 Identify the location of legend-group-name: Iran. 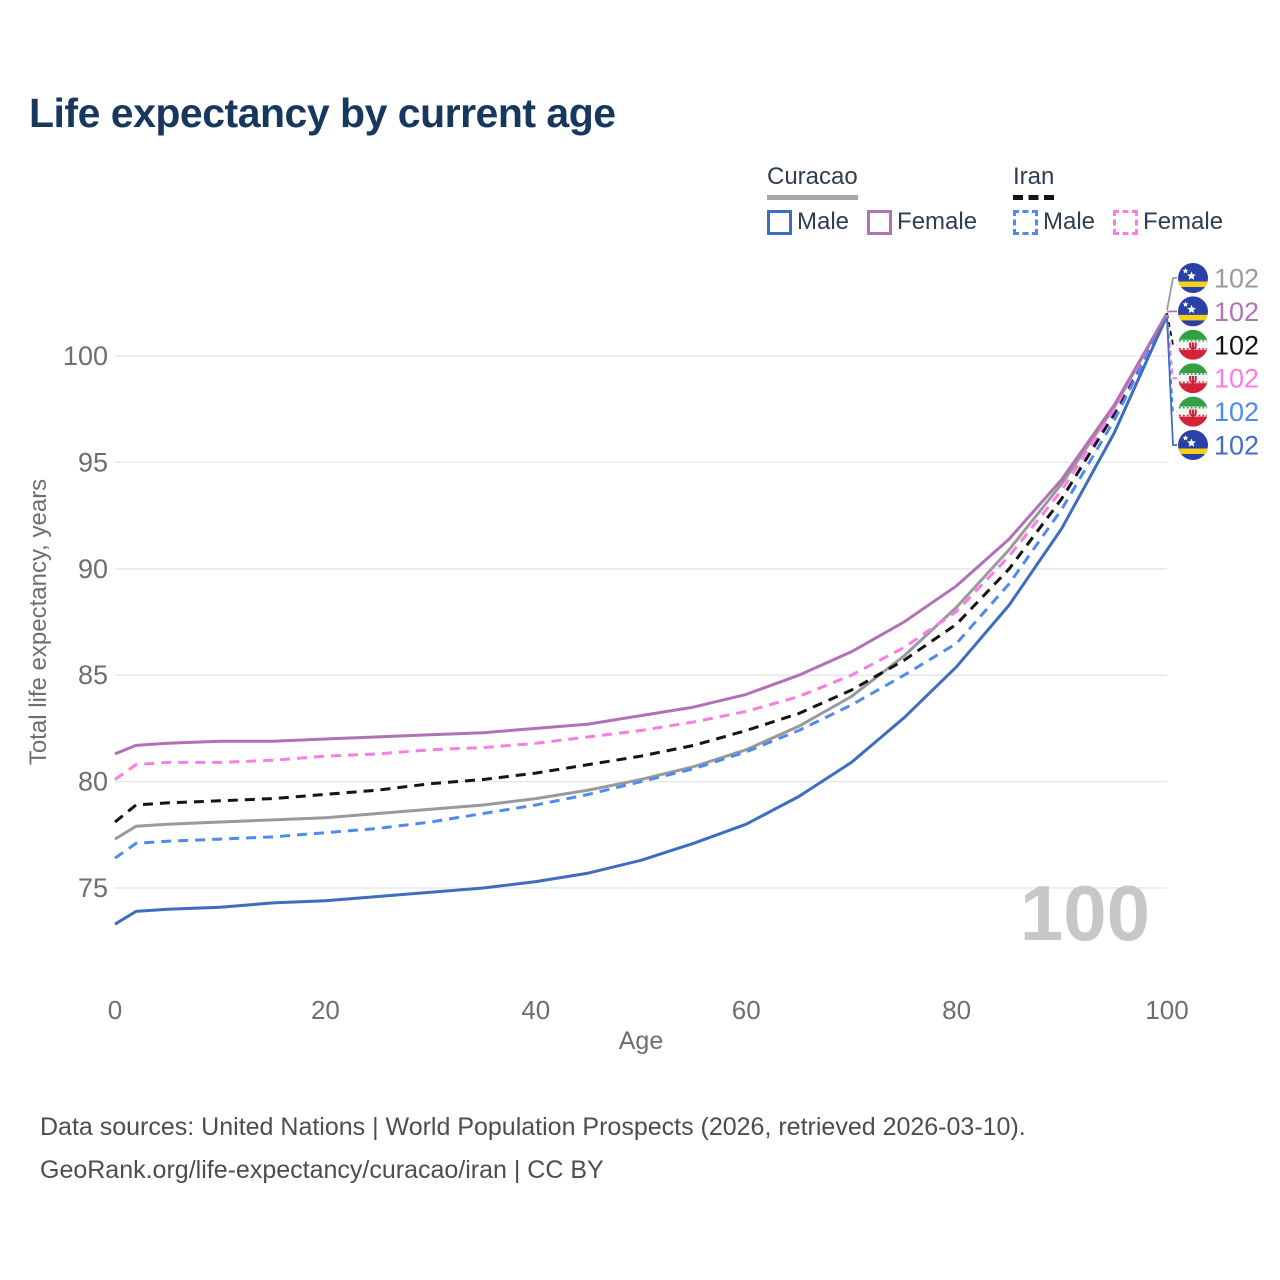
(1034, 176).